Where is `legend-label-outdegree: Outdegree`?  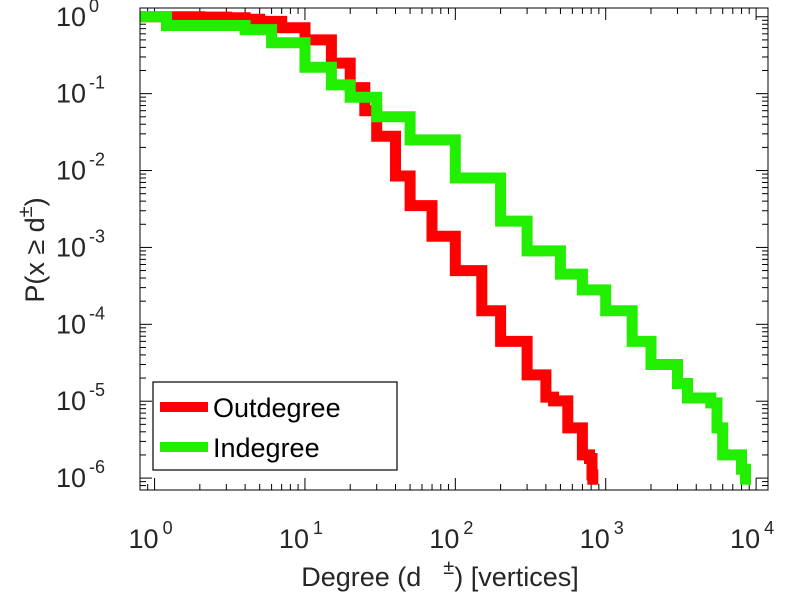
legend-label-outdegree: Outdegree is located at coordinates (277, 408).